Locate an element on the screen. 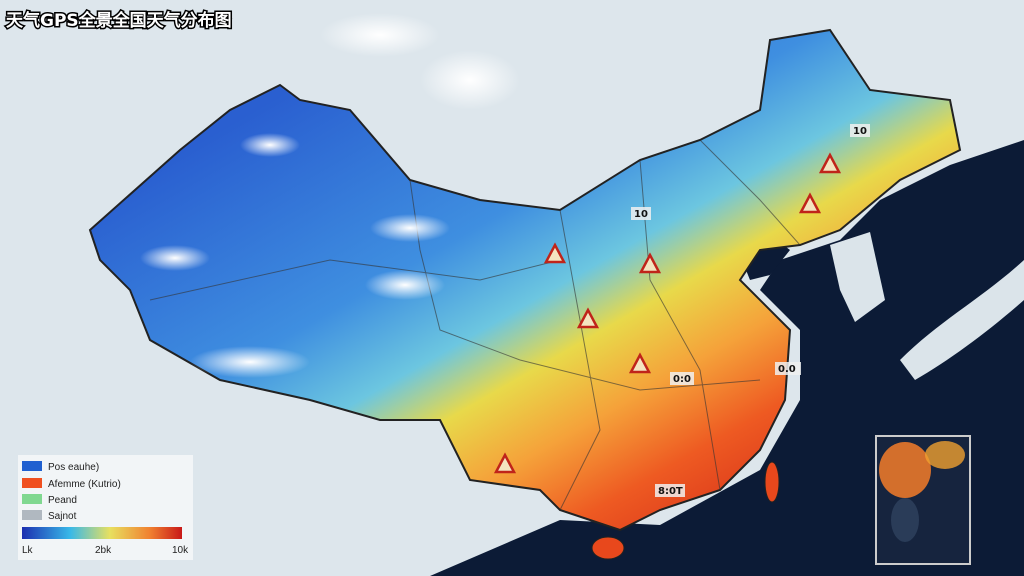 This screenshot has width=1024, height=576. inset-map is located at coordinates (923, 500).